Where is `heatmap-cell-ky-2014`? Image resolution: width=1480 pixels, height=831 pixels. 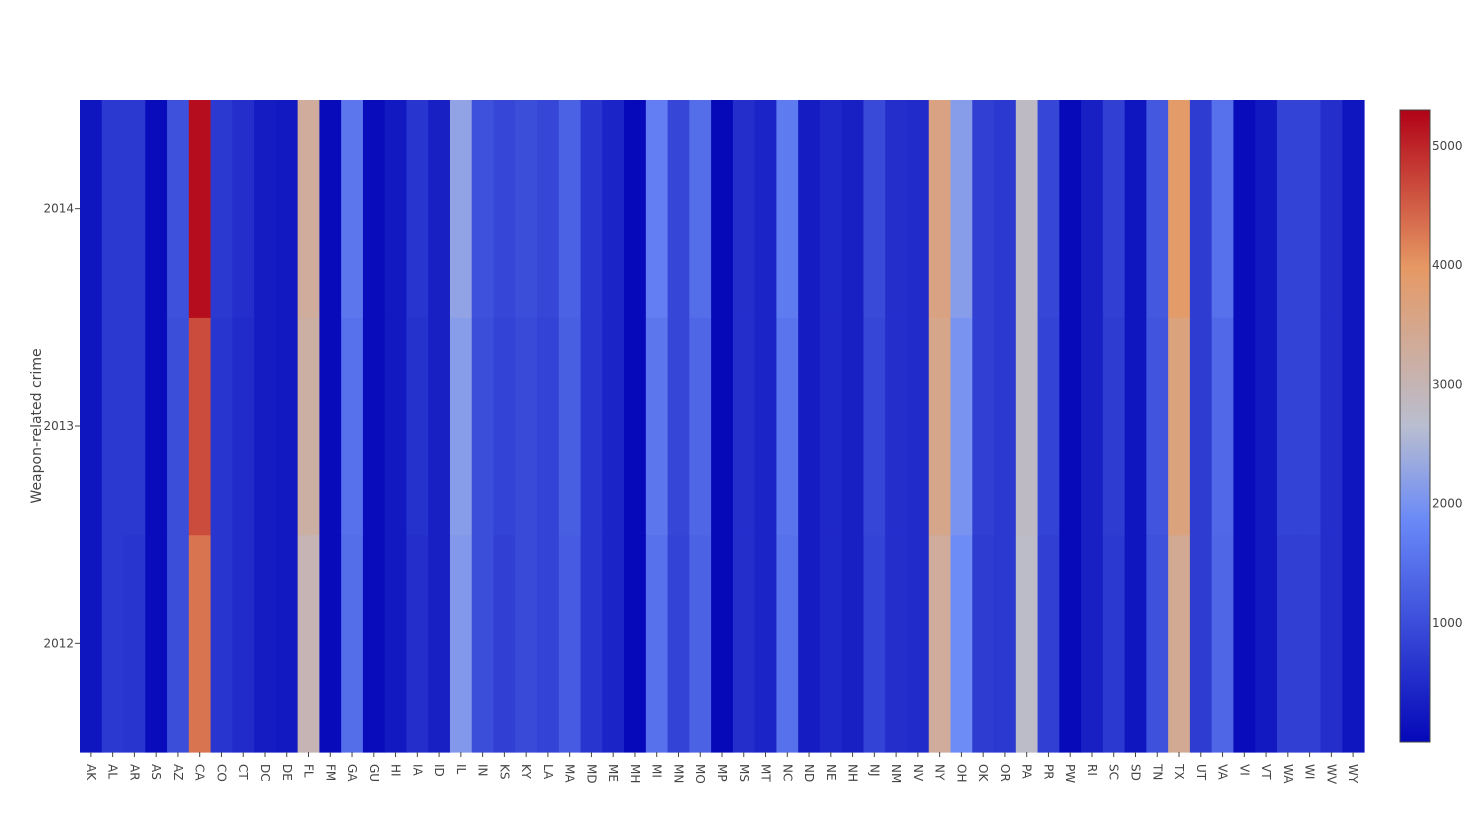 heatmap-cell-ky-2014 is located at coordinates (526, 209).